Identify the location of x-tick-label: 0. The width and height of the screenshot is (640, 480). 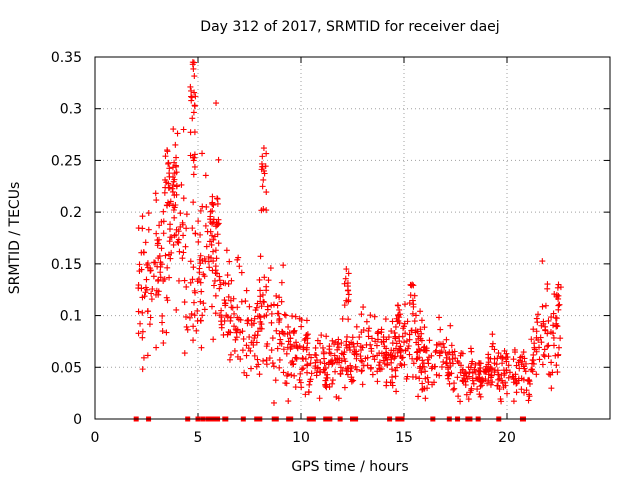
(95, 438).